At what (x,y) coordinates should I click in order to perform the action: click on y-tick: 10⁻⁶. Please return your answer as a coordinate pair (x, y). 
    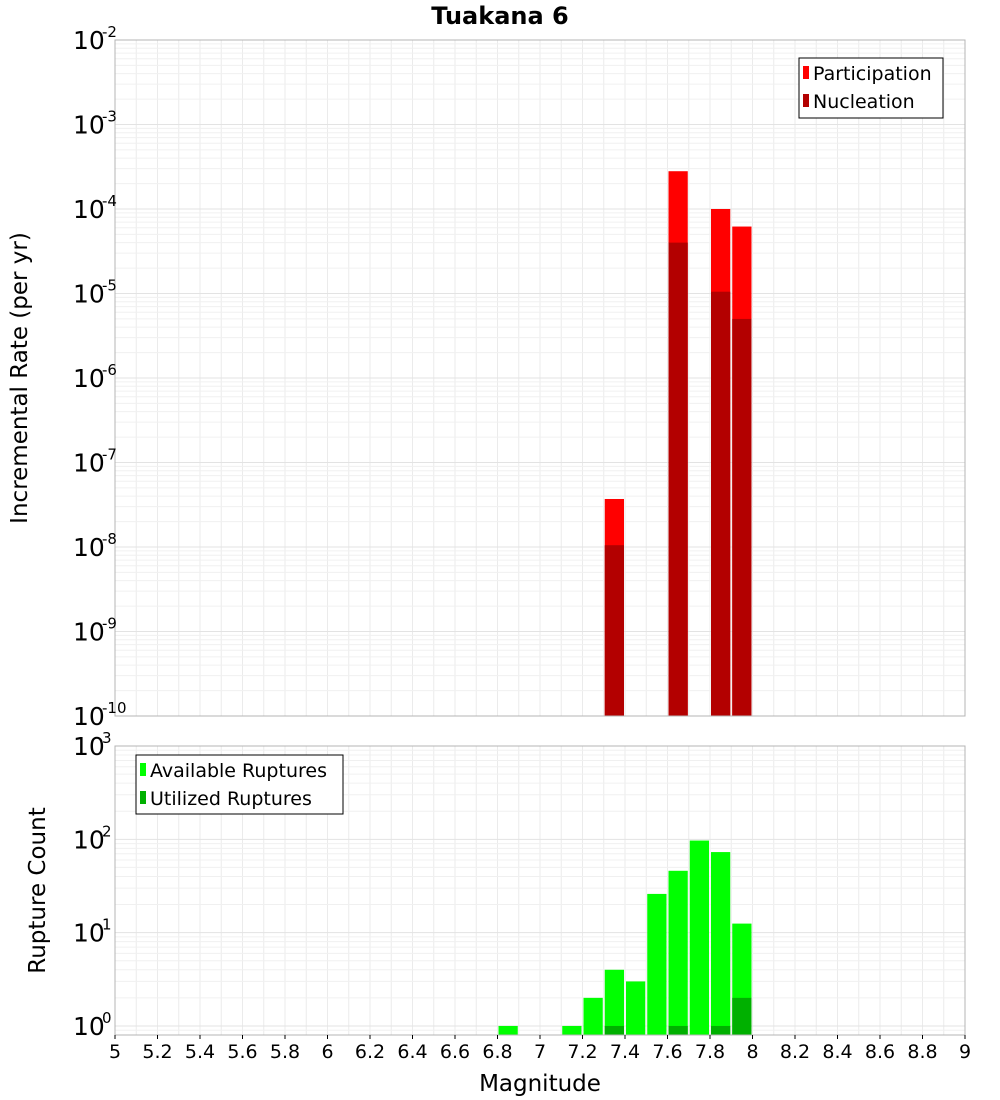
    Looking at the image, I should click on (95, 377).